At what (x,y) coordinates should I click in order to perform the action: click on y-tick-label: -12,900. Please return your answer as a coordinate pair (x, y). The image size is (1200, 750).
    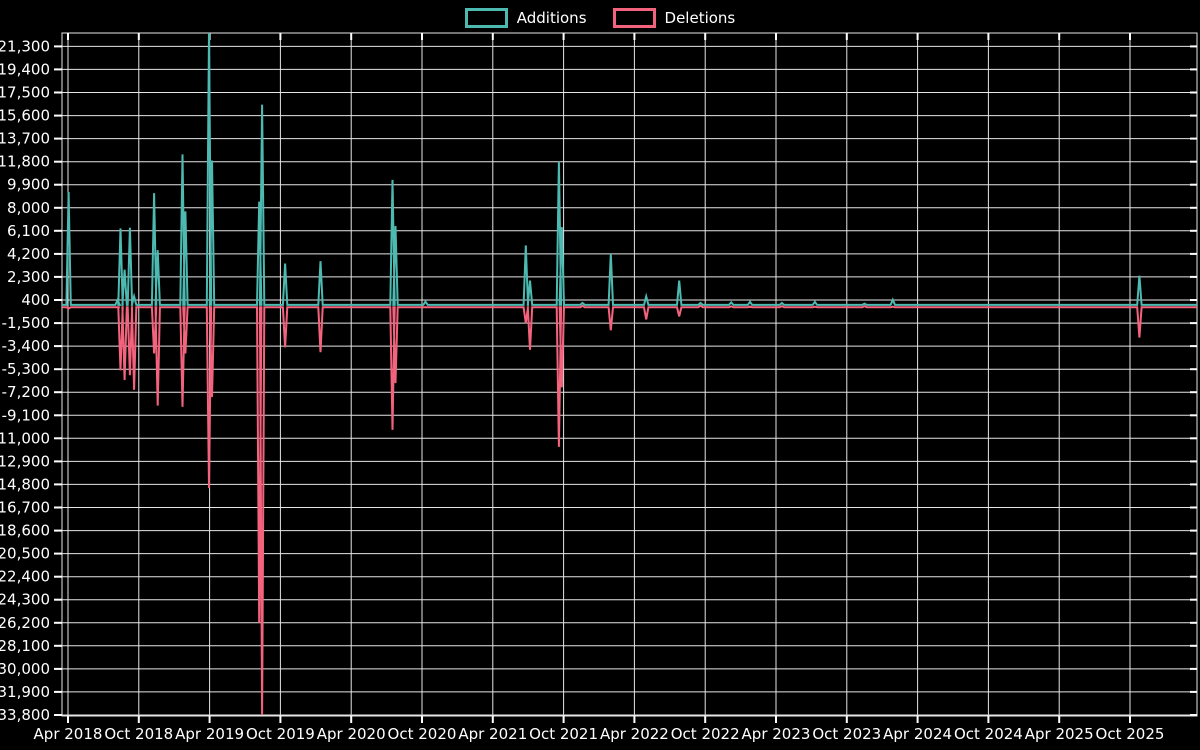
    Looking at the image, I should click on (25, 461).